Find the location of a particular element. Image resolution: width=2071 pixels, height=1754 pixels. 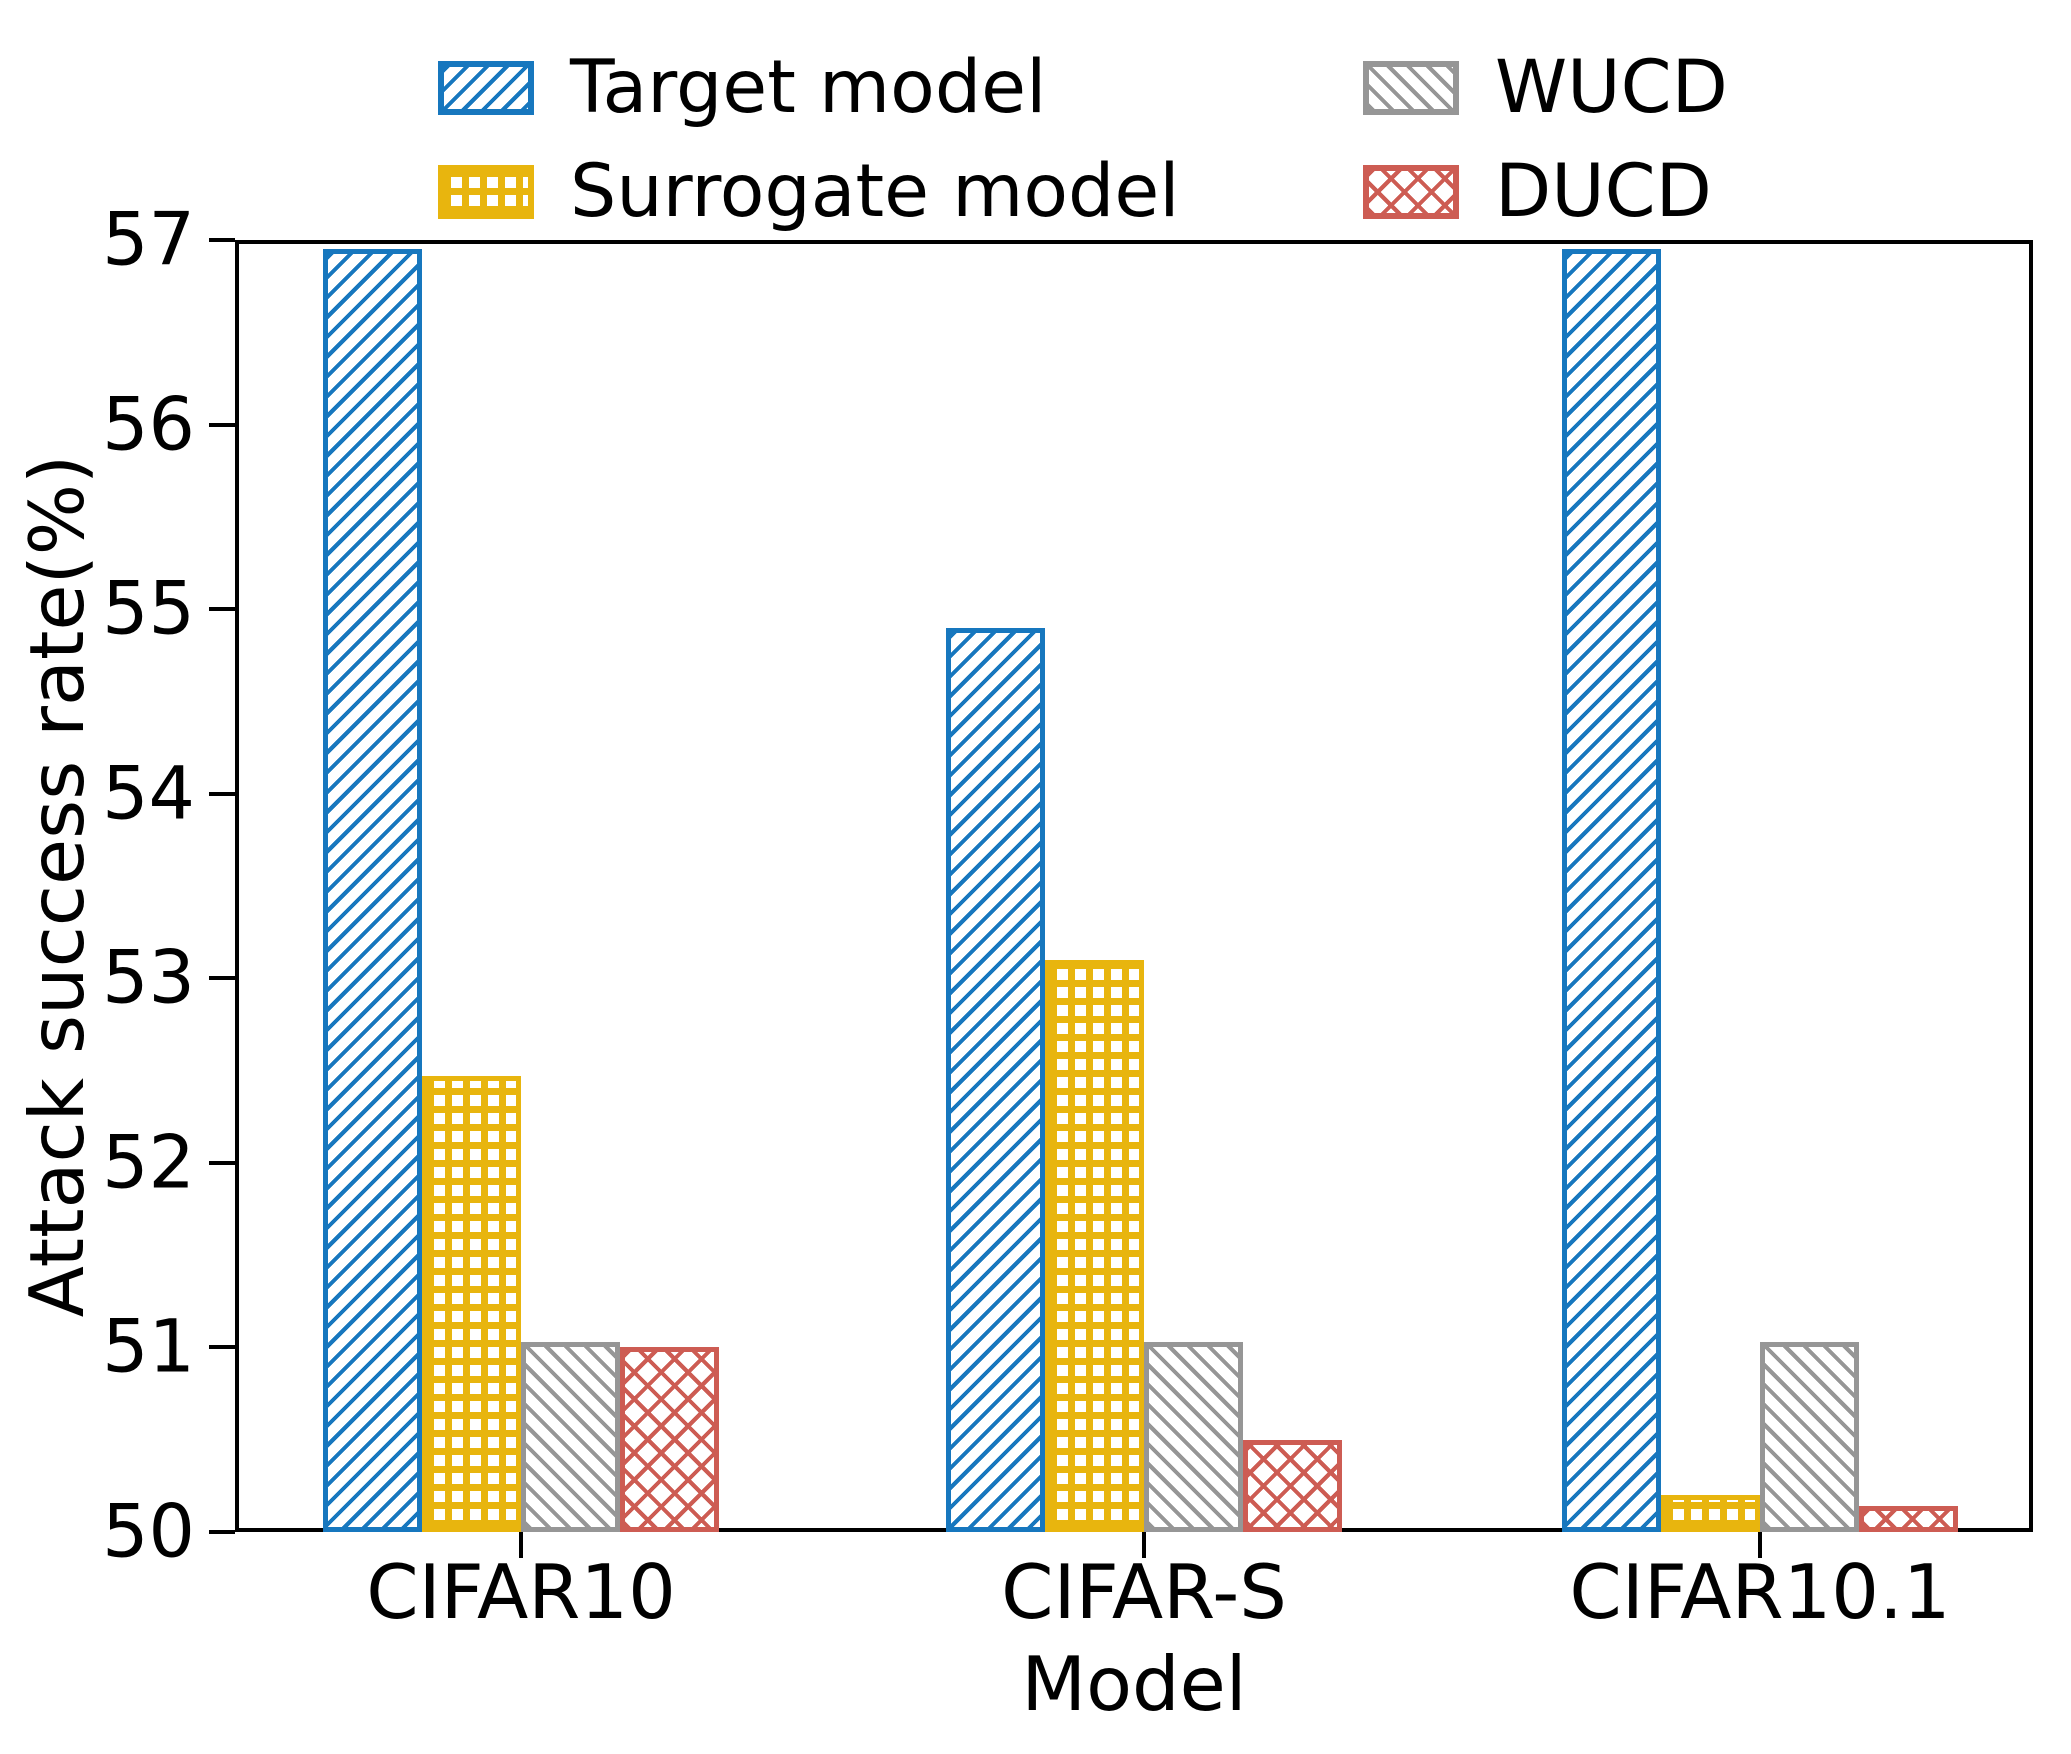

x-tick-label-cifar10.1: CIFAR10.1 is located at coordinates (1760, 1592).